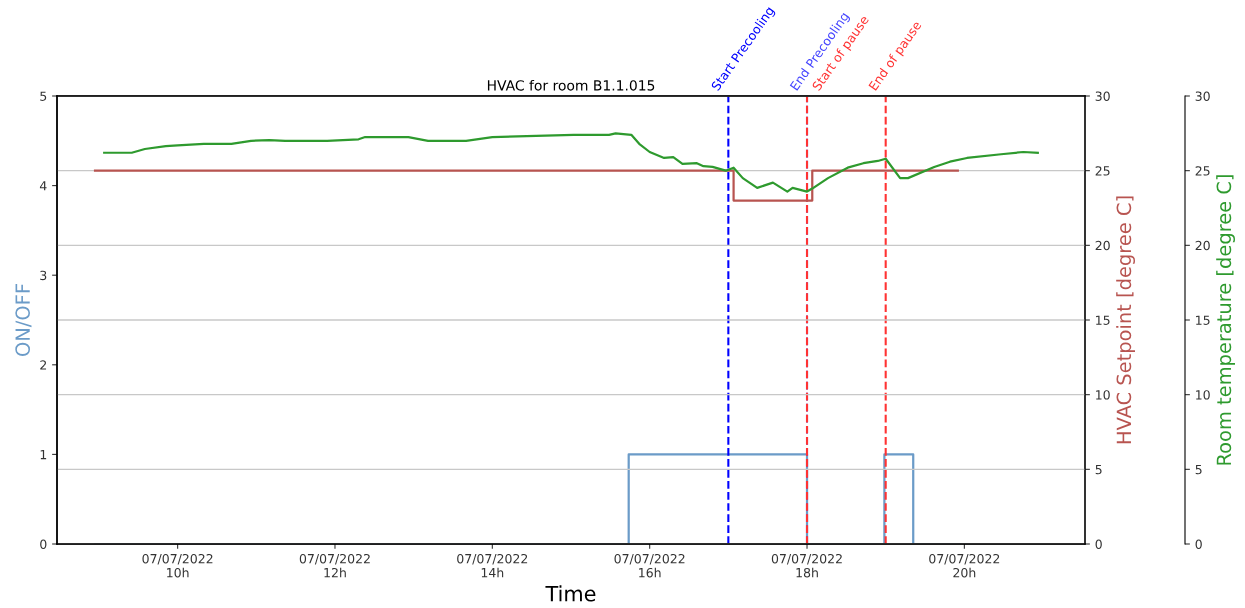 This screenshot has height=608, width=1245. I want to click on y3-tick-label: 0, so click(1198, 544).